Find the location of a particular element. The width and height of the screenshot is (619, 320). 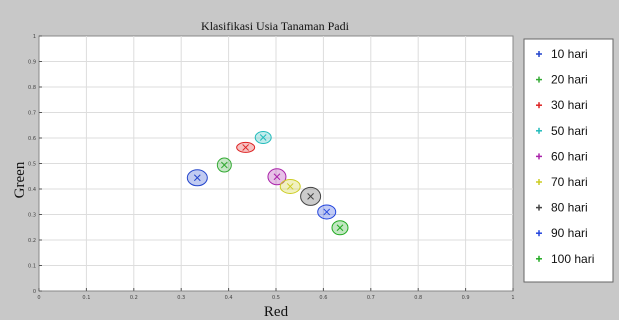

legend-label: 70 hari is located at coordinates (569, 182).